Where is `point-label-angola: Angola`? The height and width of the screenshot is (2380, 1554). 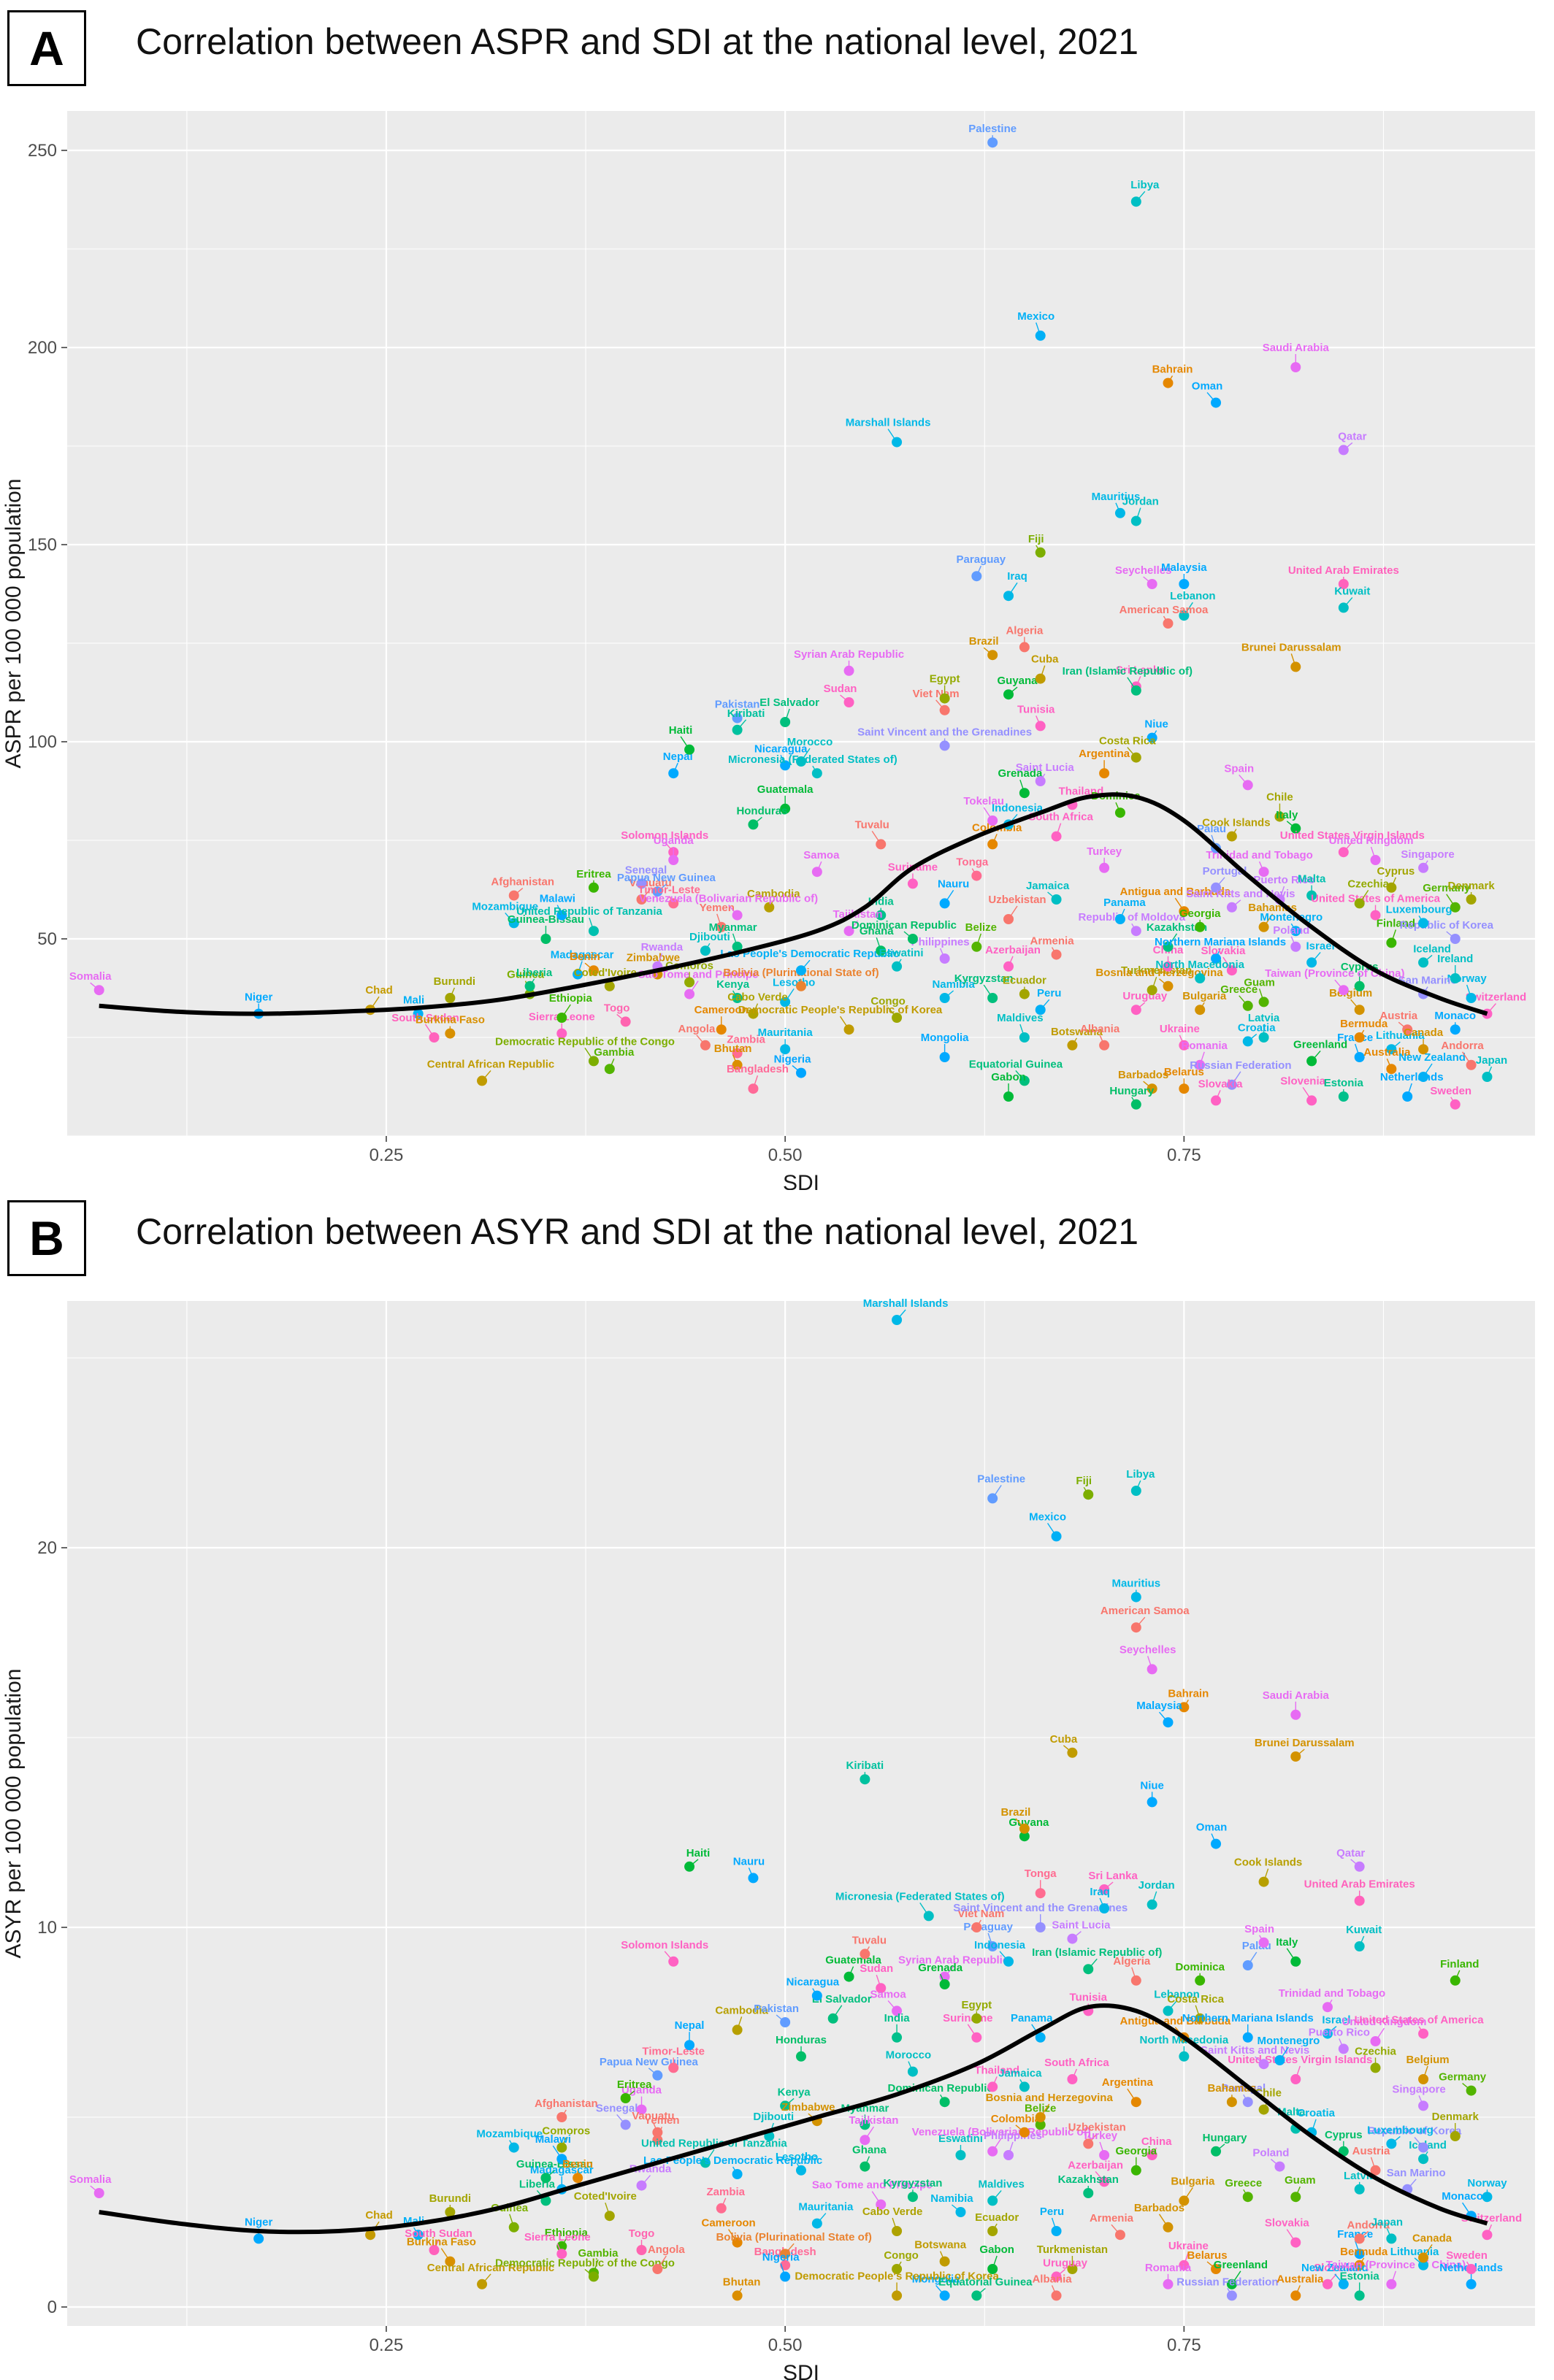 point-label-angola: Angola is located at coordinates (666, 2249).